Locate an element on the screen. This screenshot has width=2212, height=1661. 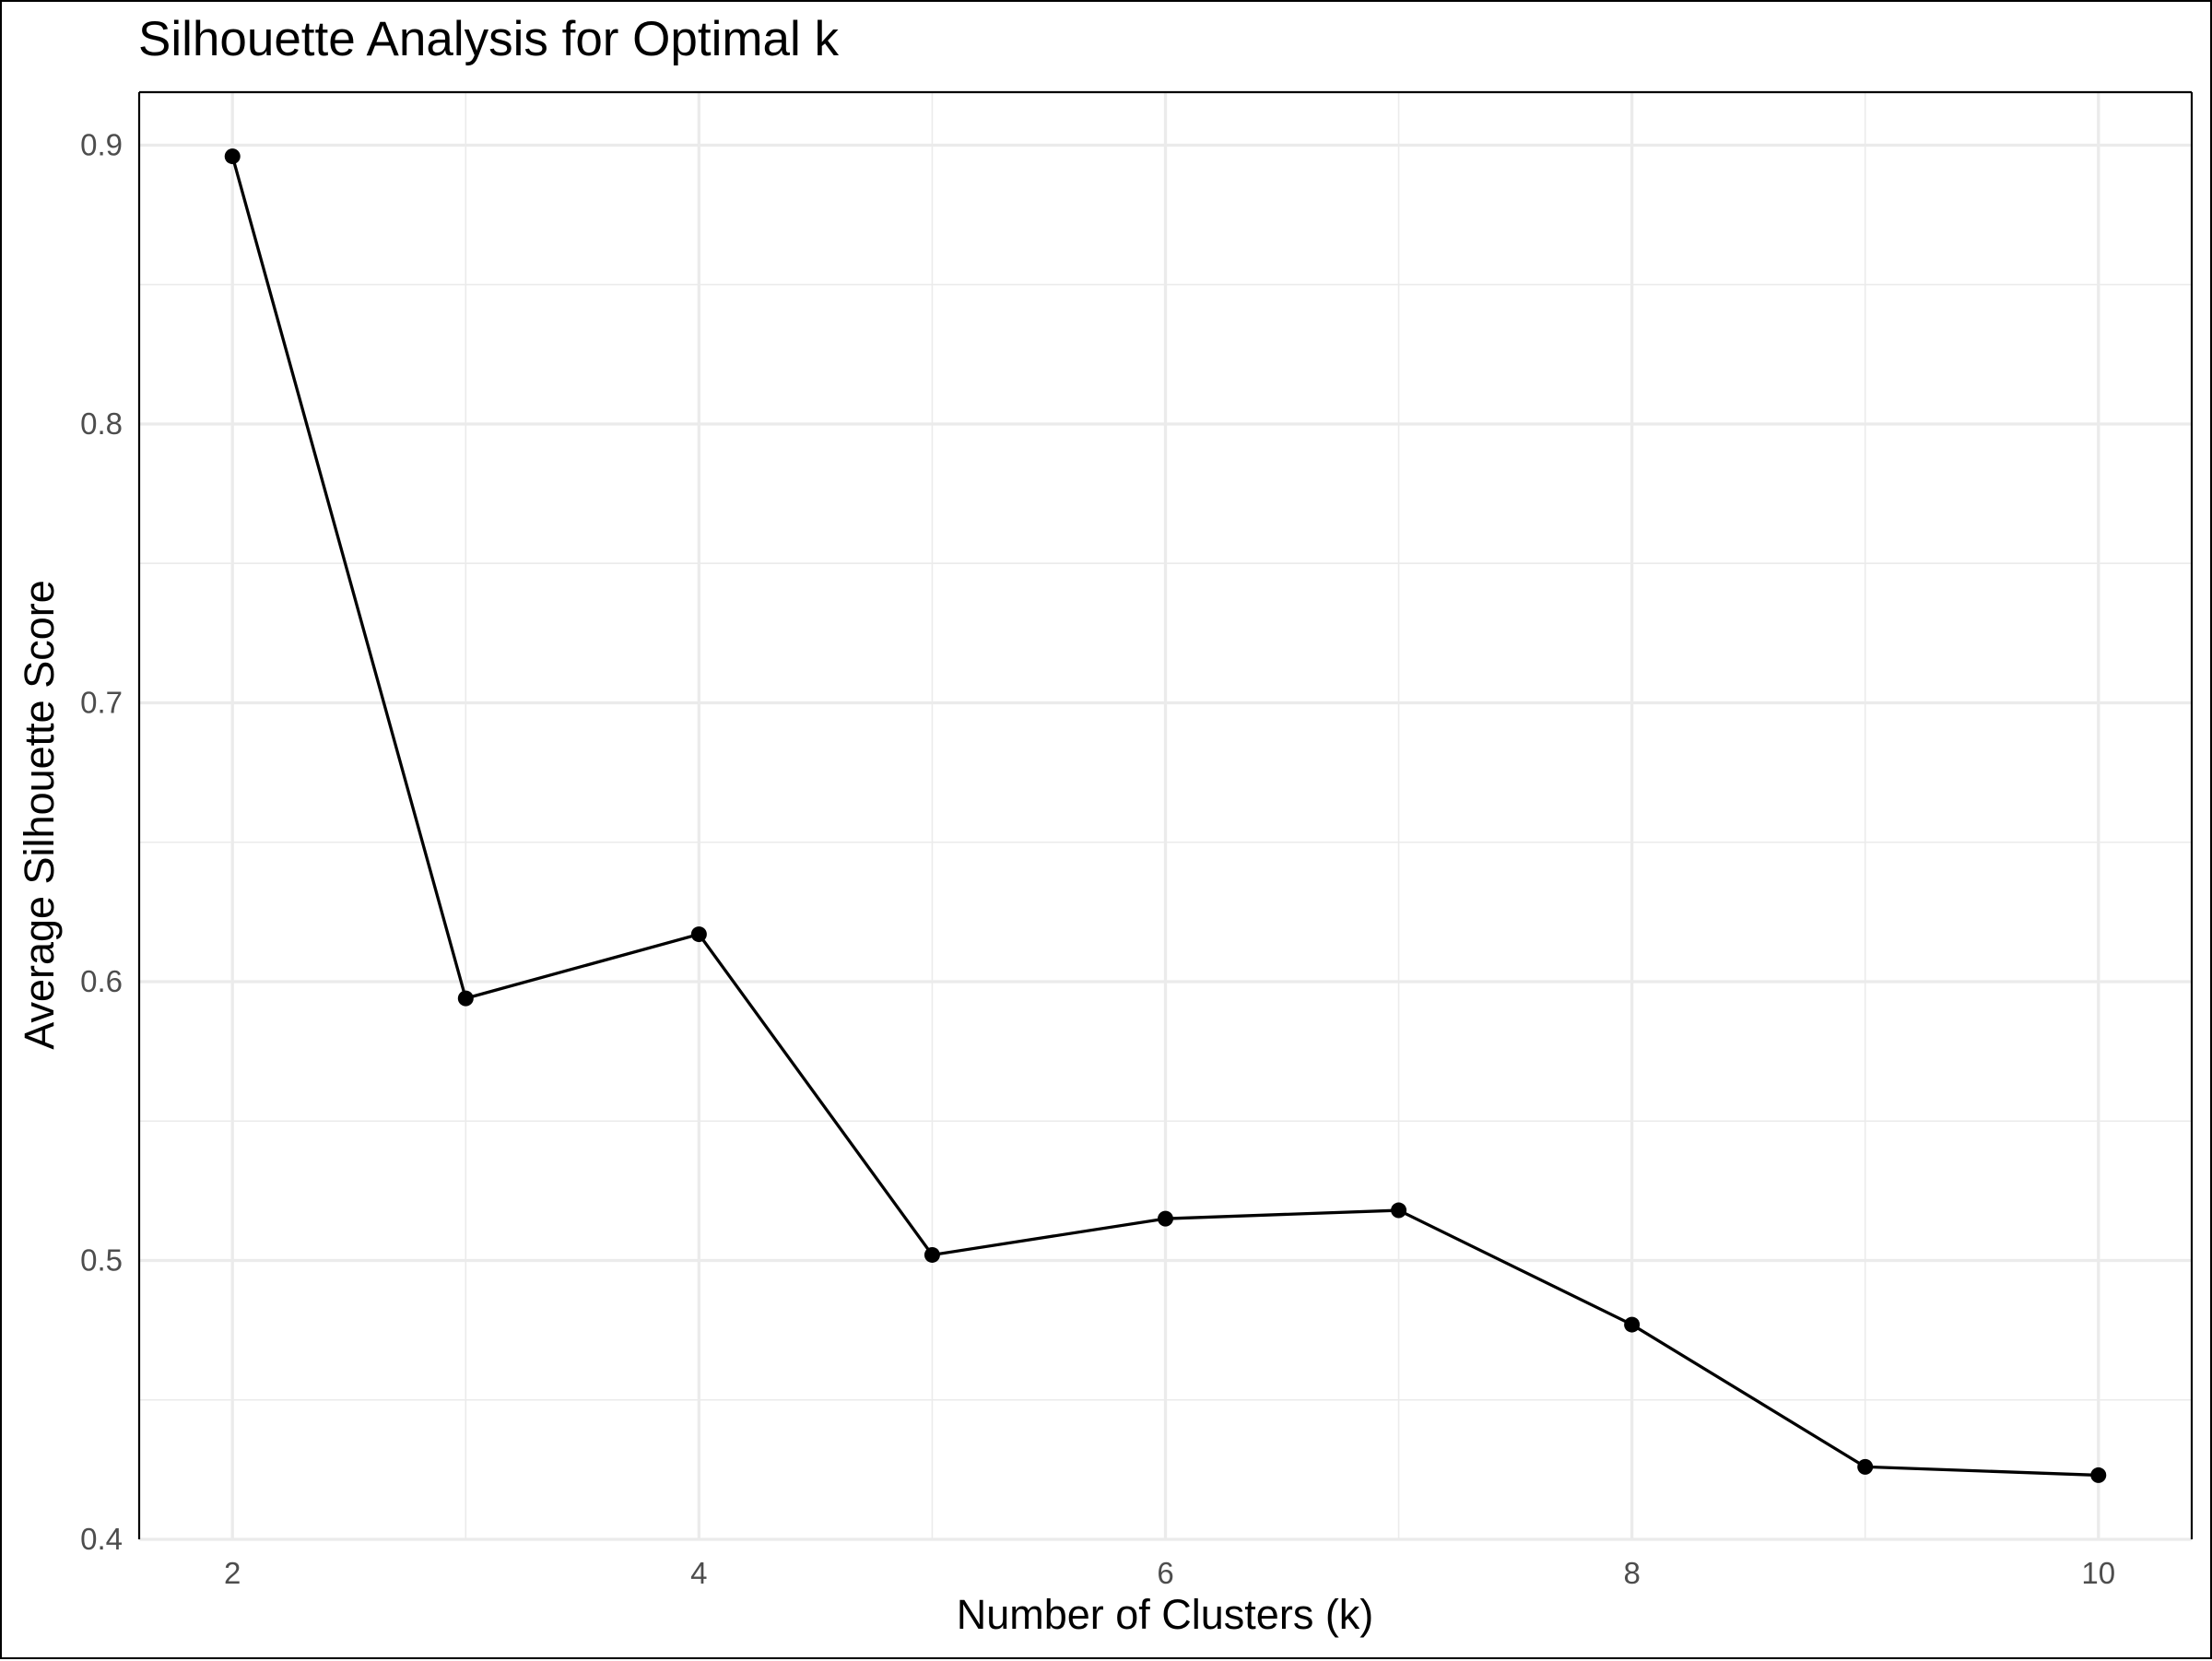
x-tick-label: 8 is located at coordinates (1631, 1573).